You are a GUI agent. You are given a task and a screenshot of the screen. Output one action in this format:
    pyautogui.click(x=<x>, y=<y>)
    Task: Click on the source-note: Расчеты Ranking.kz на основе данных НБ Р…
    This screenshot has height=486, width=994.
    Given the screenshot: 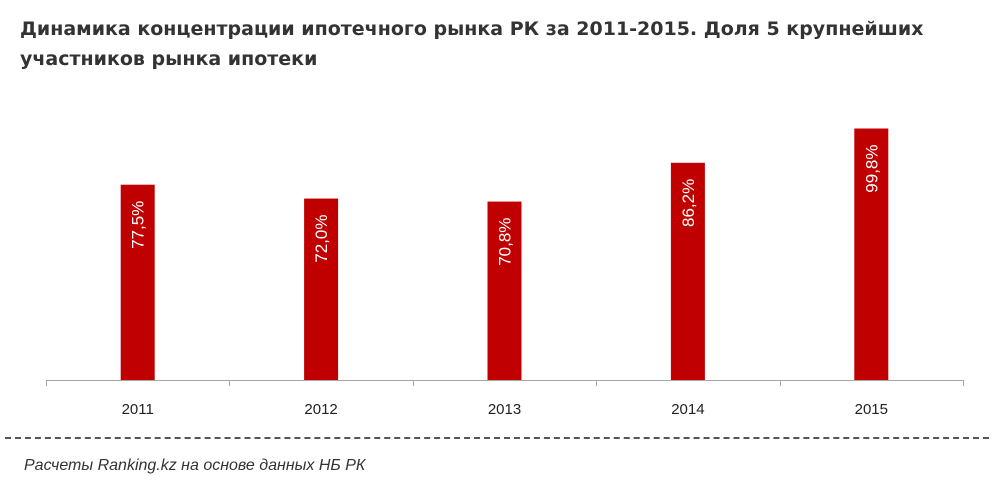 What is the action you would take?
    pyautogui.click(x=195, y=465)
    